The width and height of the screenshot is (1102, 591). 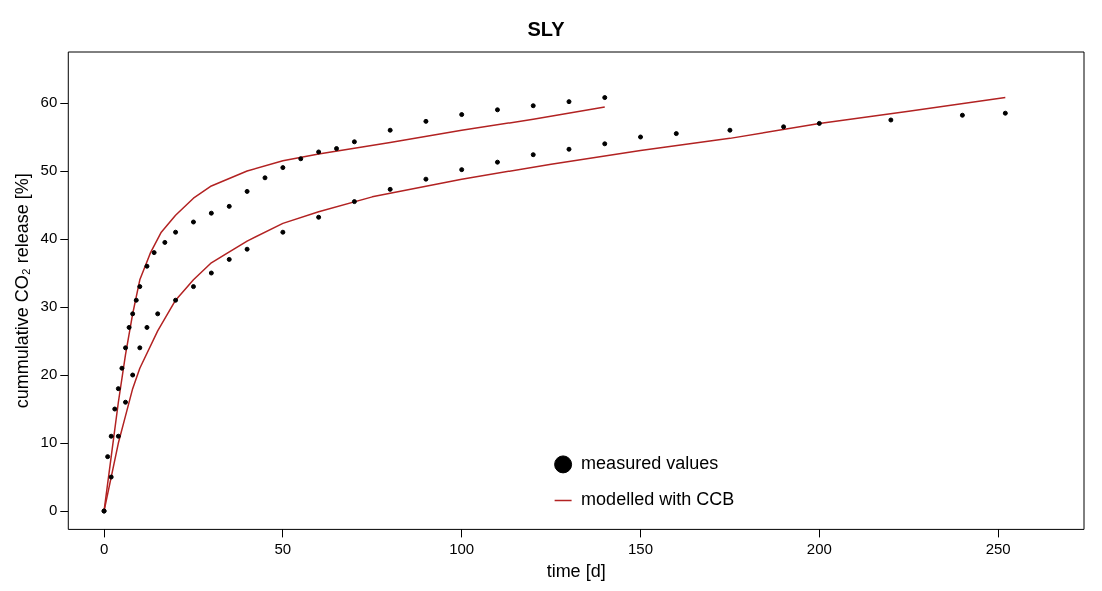 I want to click on x-axis-title: time [d], so click(x=576, y=571).